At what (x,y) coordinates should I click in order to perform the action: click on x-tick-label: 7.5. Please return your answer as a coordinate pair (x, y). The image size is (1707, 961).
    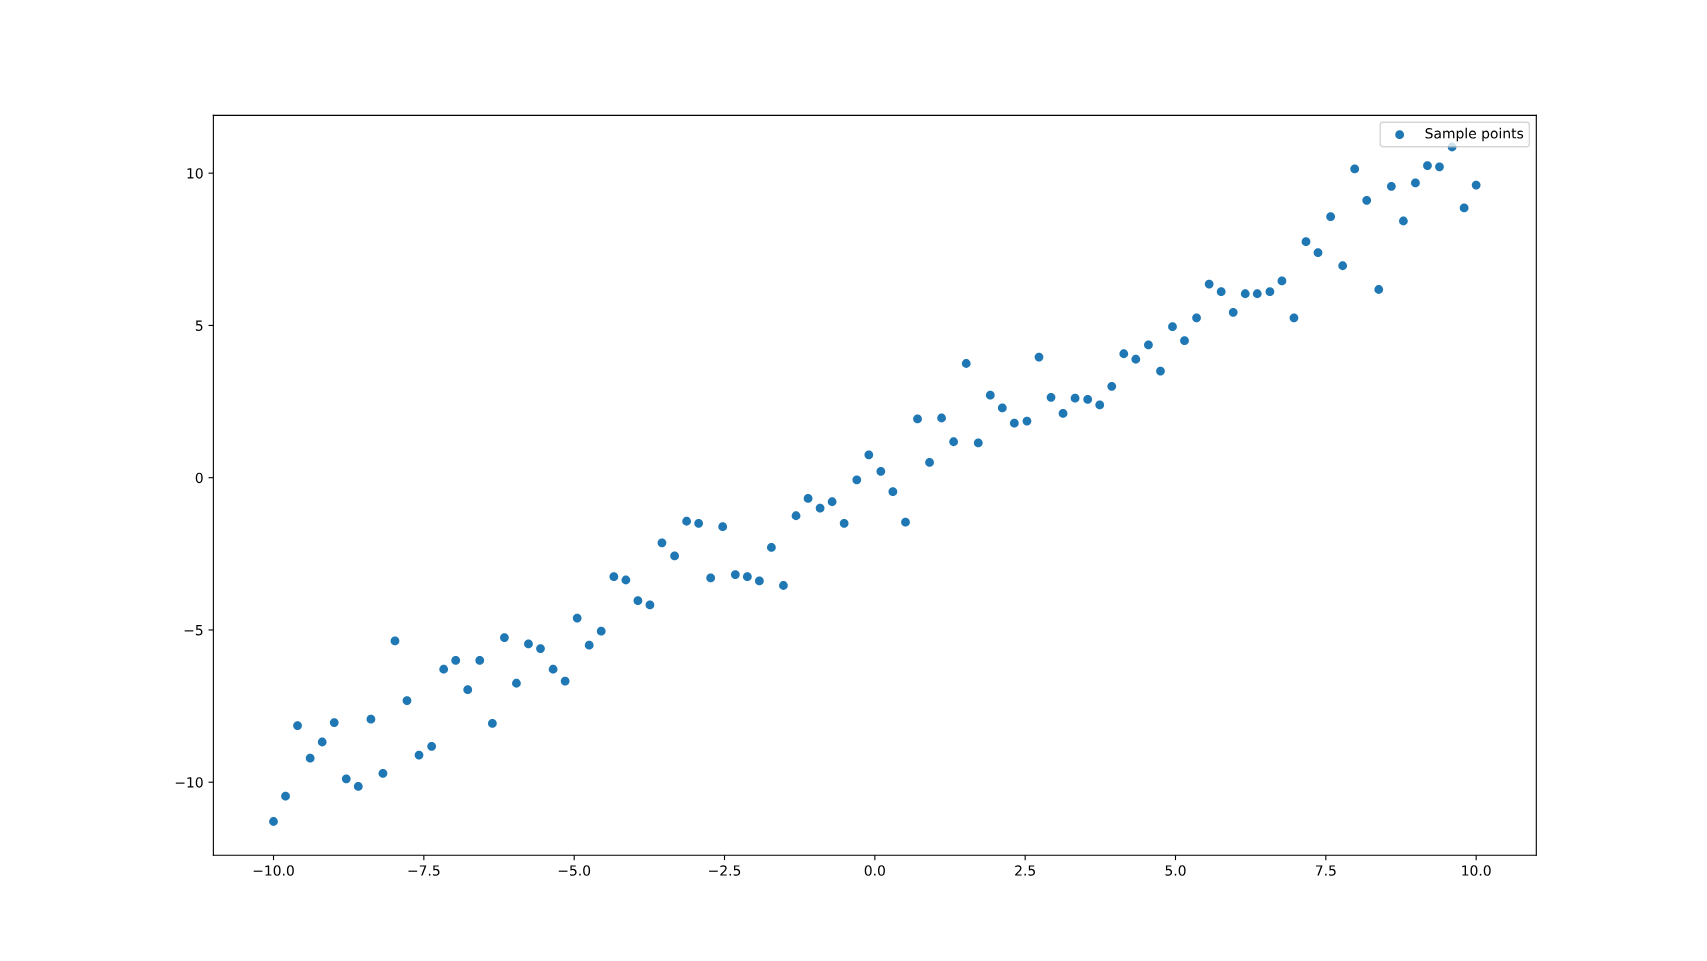
    Looking at the image, I should click on (1325, 870).